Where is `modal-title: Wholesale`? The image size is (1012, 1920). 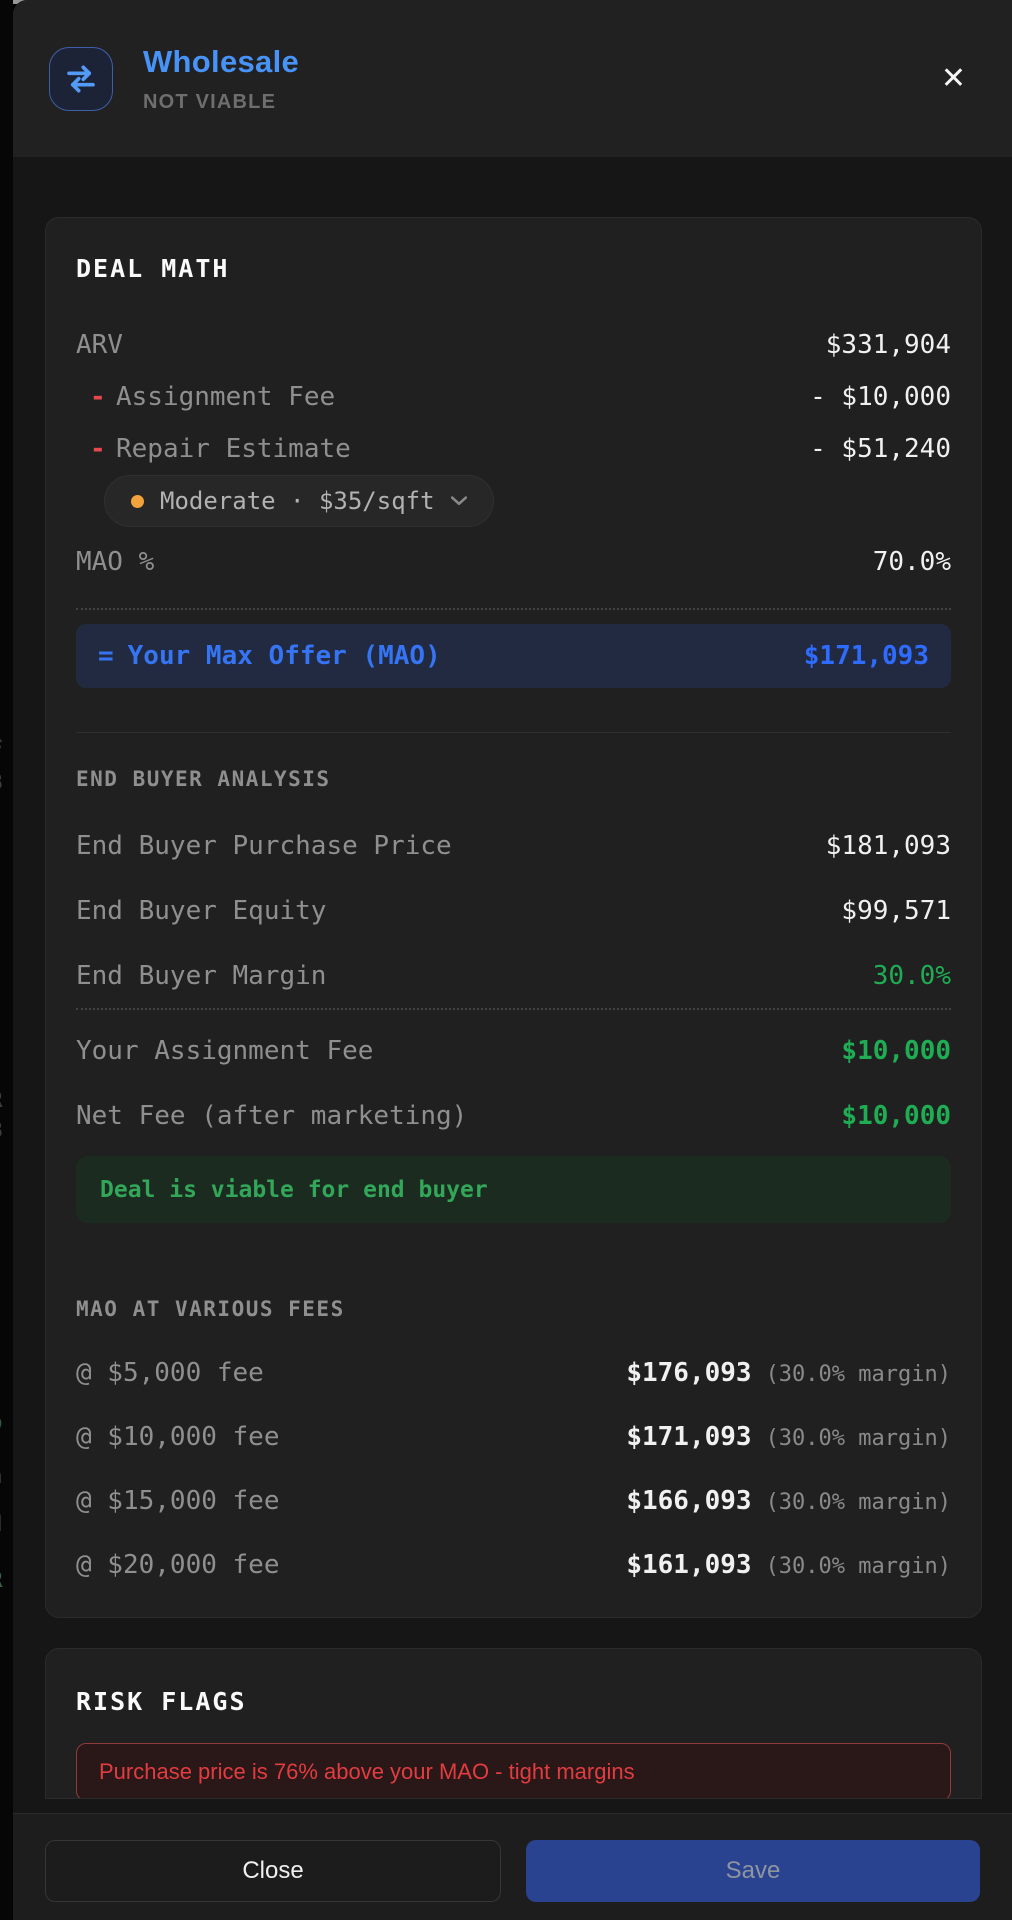 modal-title: Wholesale is located at coordinates (221, 61).